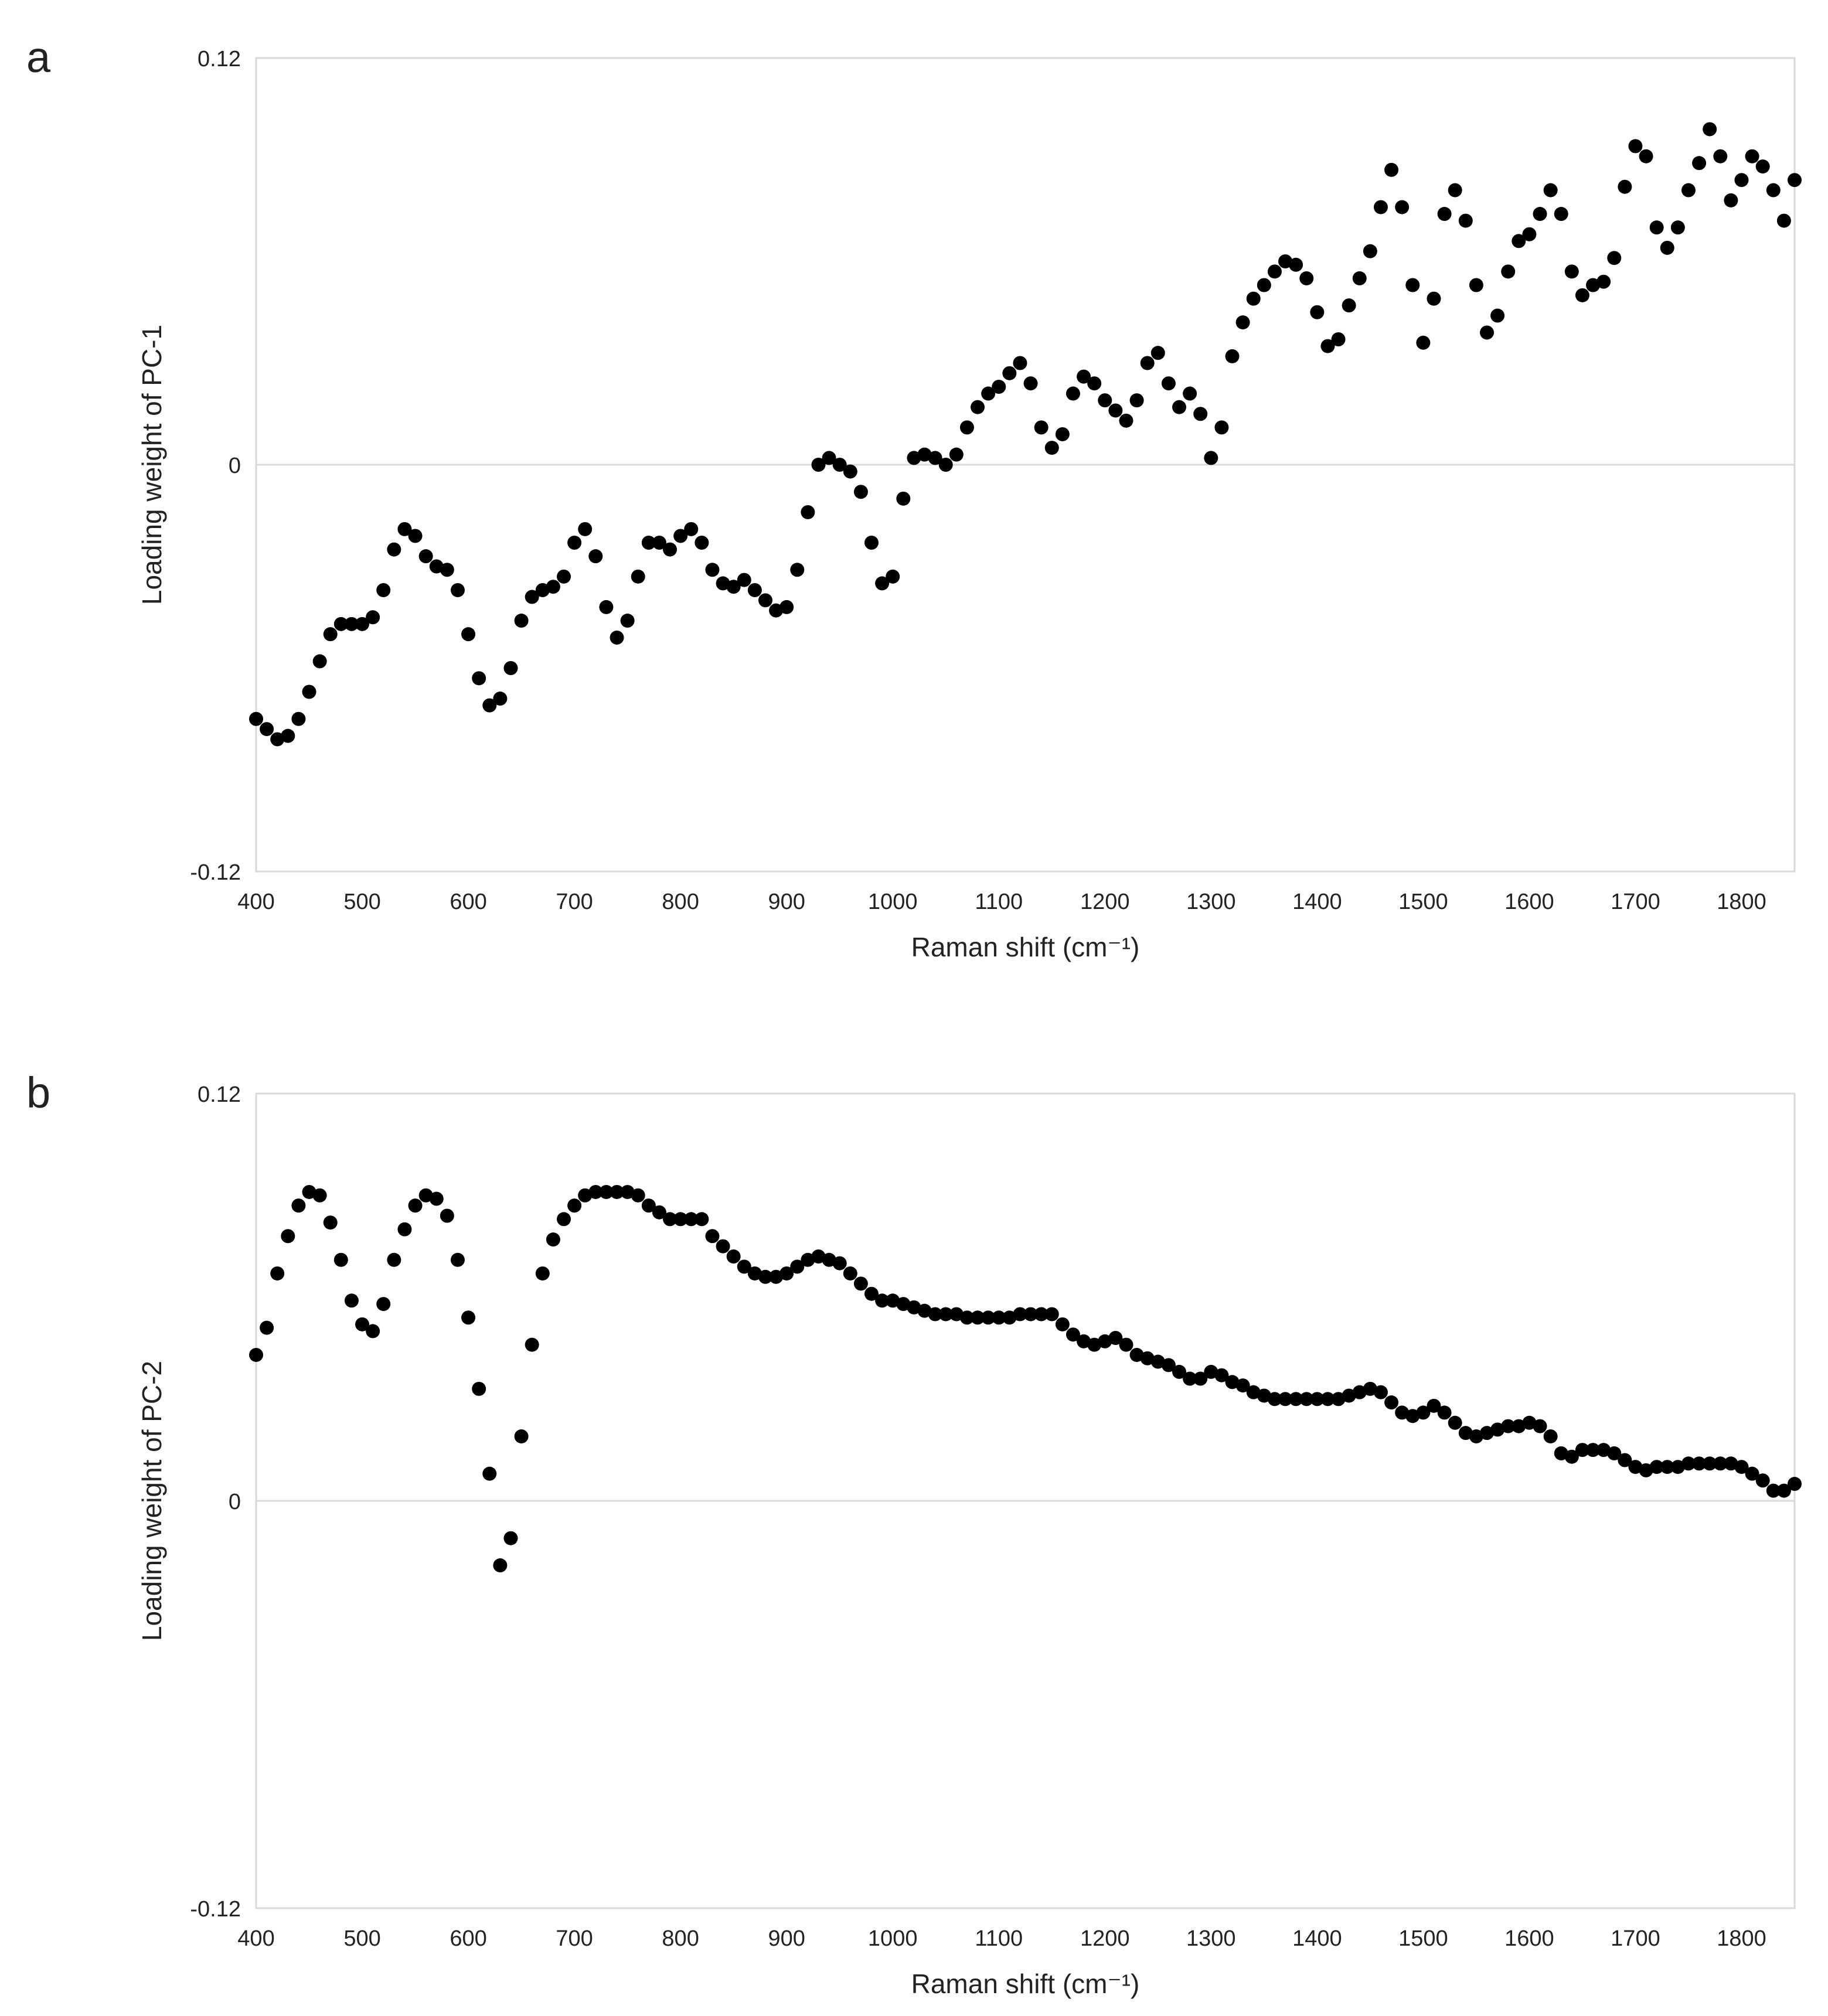 Image resolution: width=1828 pixels, height=2016 pixels. Describe the element at coordinates (999, 1938) in the screenshot. I see `x-tick-label: 1100` at that location.